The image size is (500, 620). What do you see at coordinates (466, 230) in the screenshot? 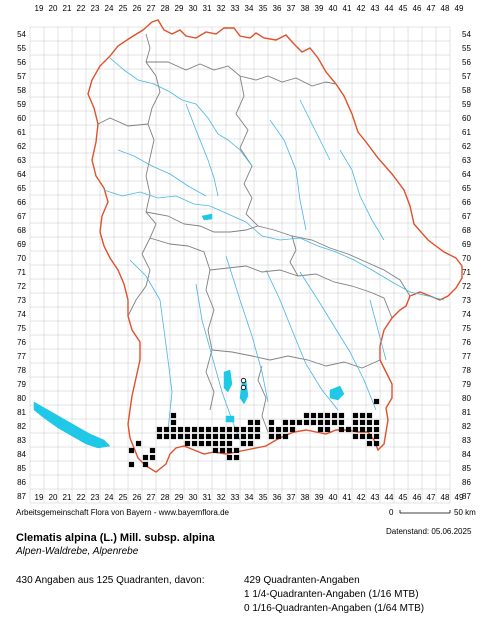
I see `axis-tick-label: 68` at bounding box center [466, 230].